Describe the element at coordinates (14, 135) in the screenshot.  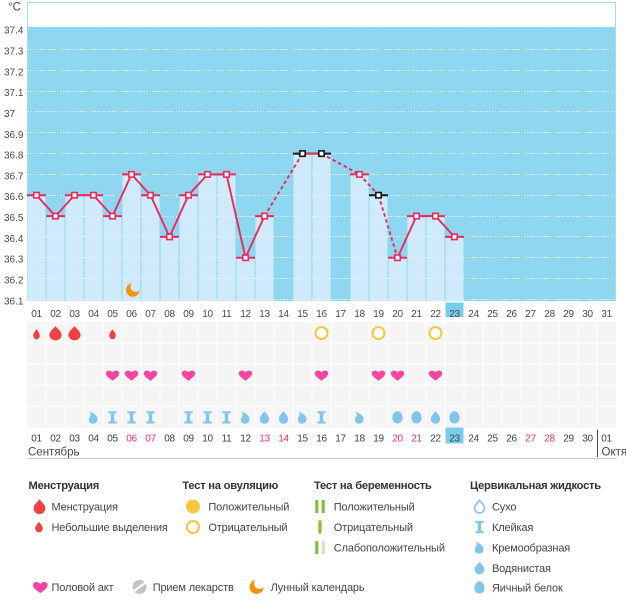
I see `svg-text: 36.9` at that location.